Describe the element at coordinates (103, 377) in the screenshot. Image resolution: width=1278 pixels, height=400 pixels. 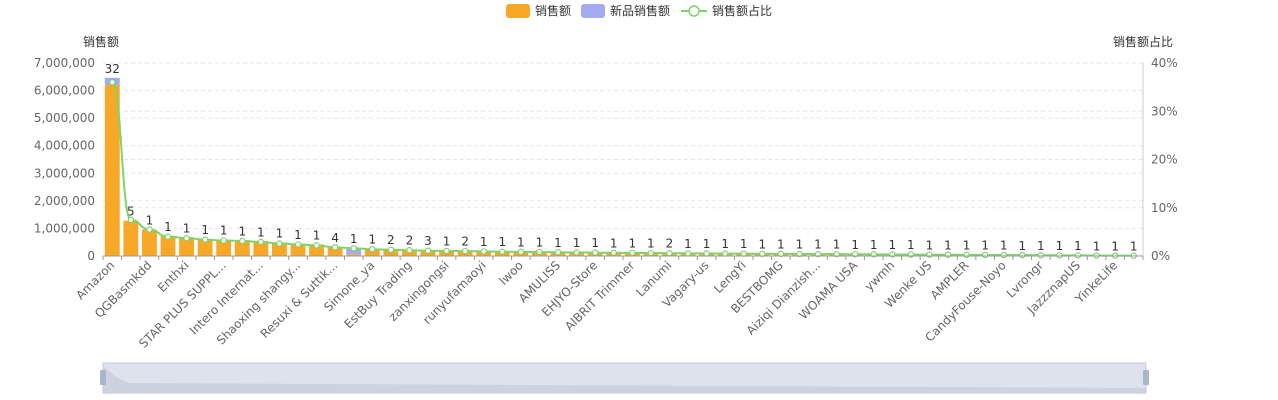
I see `zoom-handle-left` at that location.